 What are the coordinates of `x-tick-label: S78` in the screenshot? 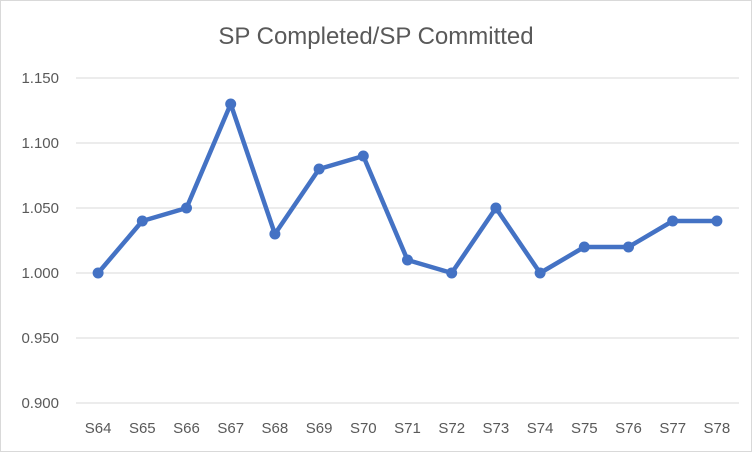 It's located at (717, 428).